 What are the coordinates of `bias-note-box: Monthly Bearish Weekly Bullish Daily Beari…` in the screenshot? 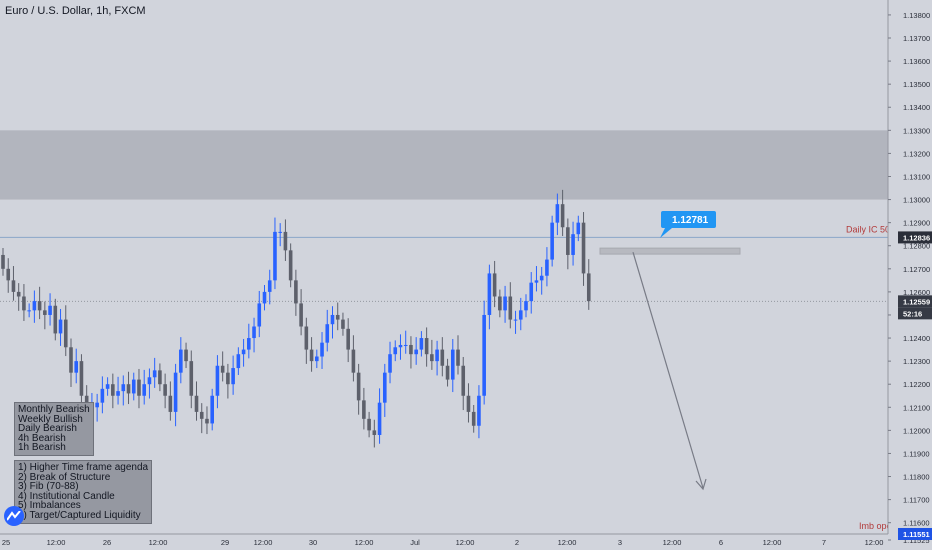 It's located at (54, 429).